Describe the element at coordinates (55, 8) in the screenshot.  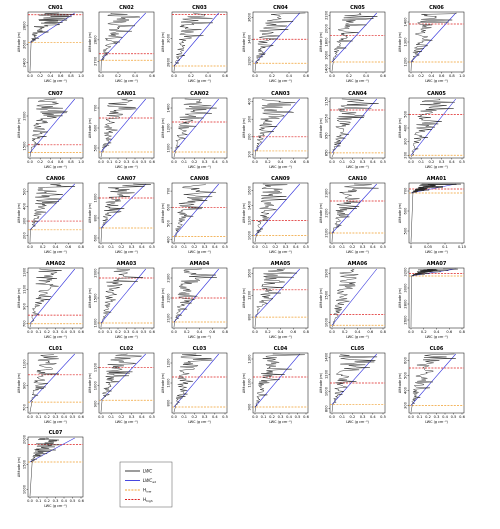
I see `panel-title: CN01` at that location.